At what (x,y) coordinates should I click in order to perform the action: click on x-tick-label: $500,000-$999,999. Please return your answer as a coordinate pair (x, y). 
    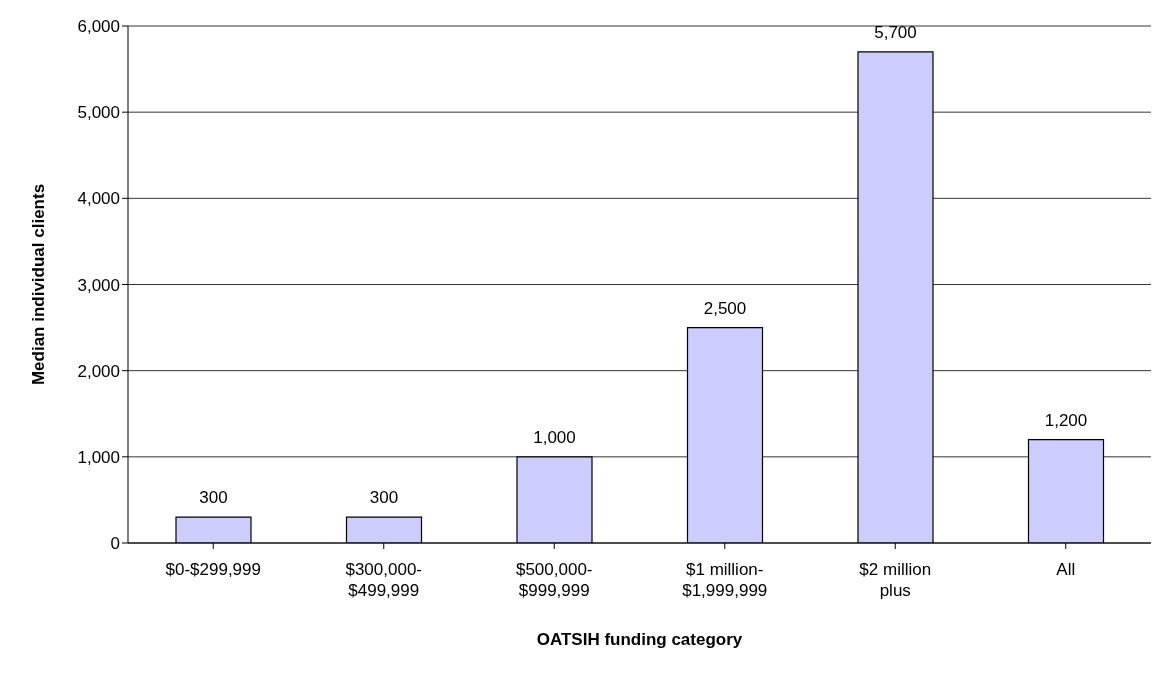
    Looking at the image, I should click on (554, 580).